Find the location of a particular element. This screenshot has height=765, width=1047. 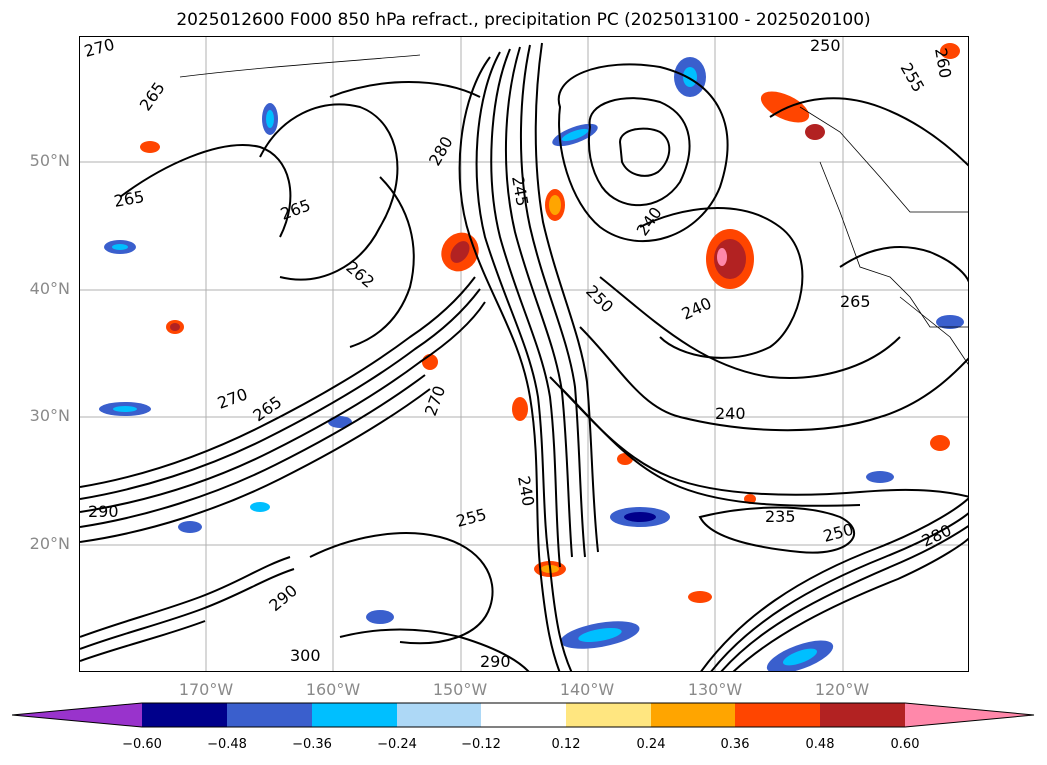

colorbar-segment-extend-high is located at coordinates (969, 715).